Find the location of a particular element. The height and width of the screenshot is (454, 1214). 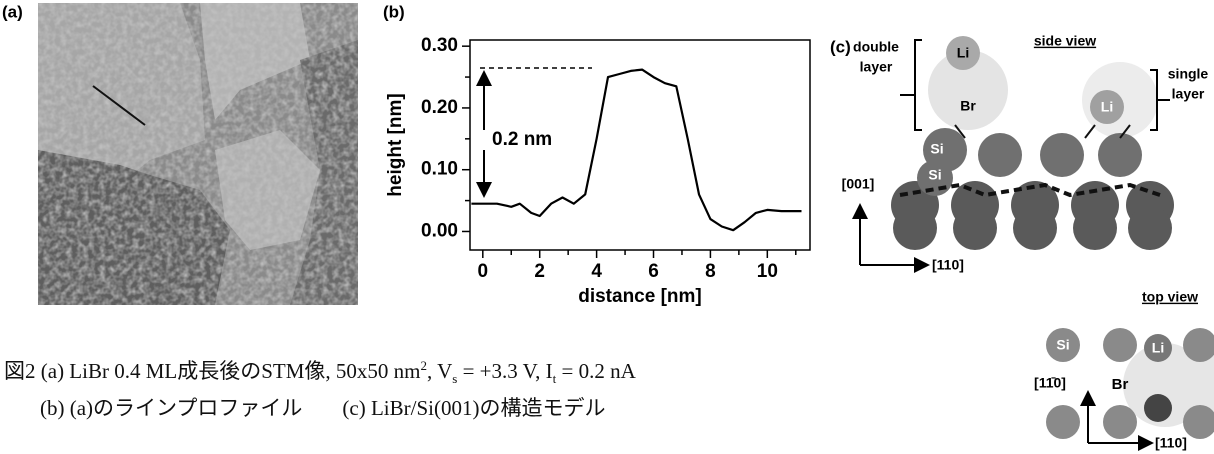

x-tick-label: 6 is located at coordinates (653, 271).